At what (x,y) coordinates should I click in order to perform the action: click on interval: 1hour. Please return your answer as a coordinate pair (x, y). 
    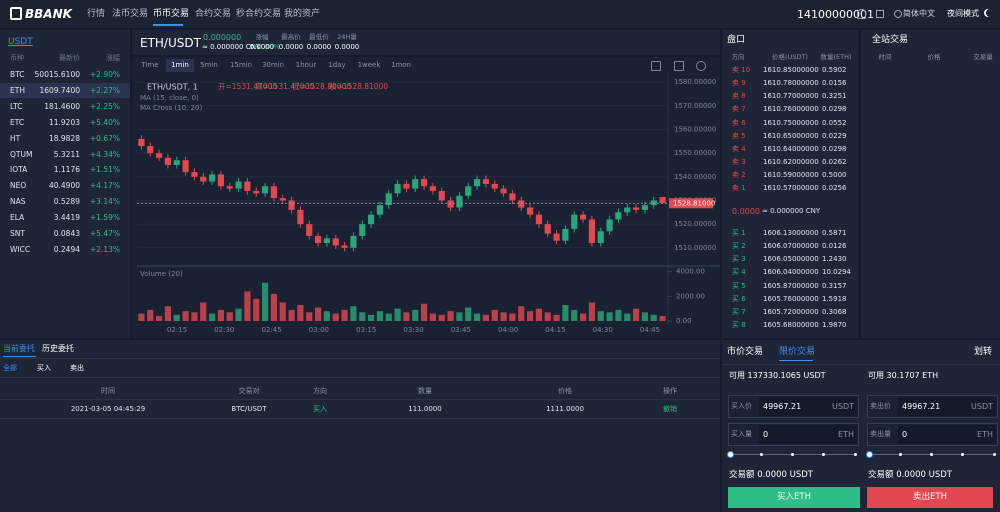
    Looking at the image, I should click on (306, 65).